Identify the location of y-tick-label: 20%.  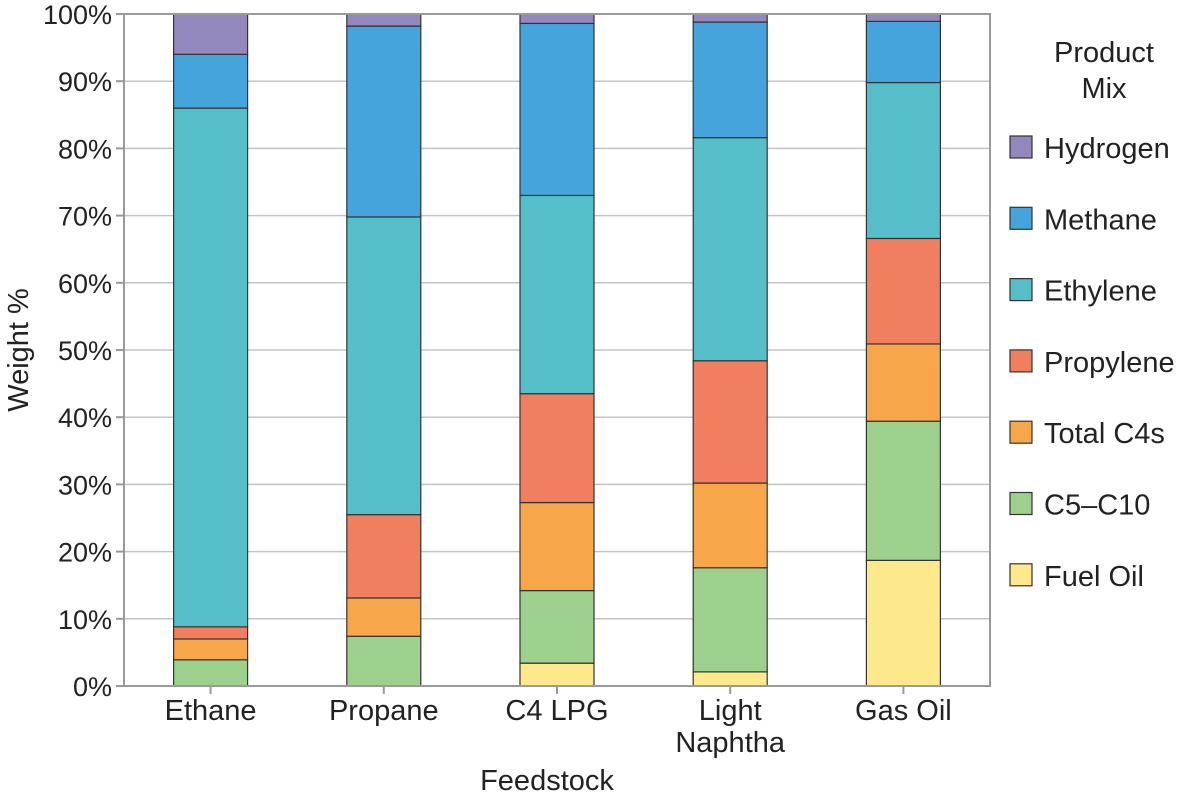
(85, 553).